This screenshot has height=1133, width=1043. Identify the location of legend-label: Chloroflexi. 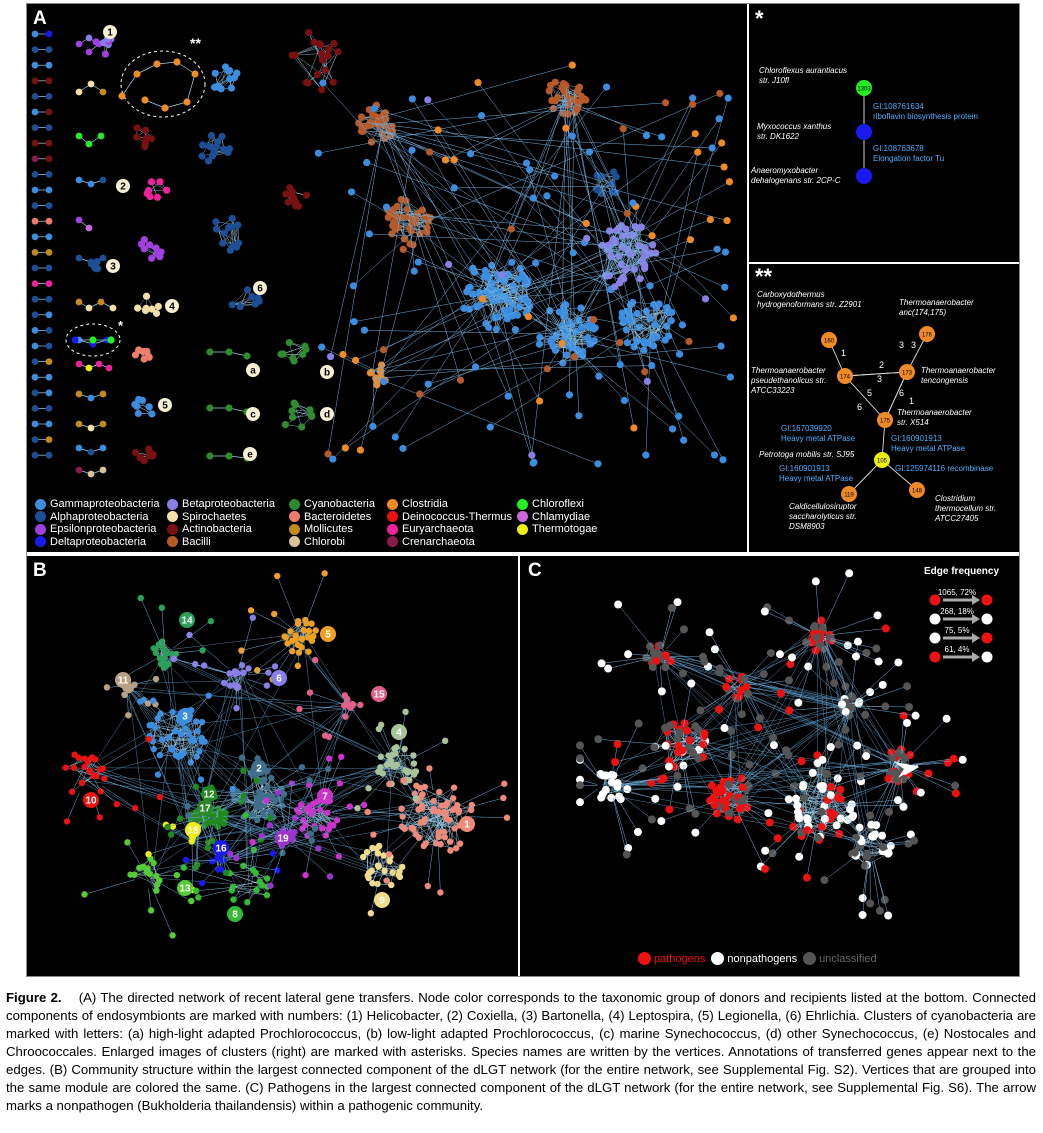
(558, 504).